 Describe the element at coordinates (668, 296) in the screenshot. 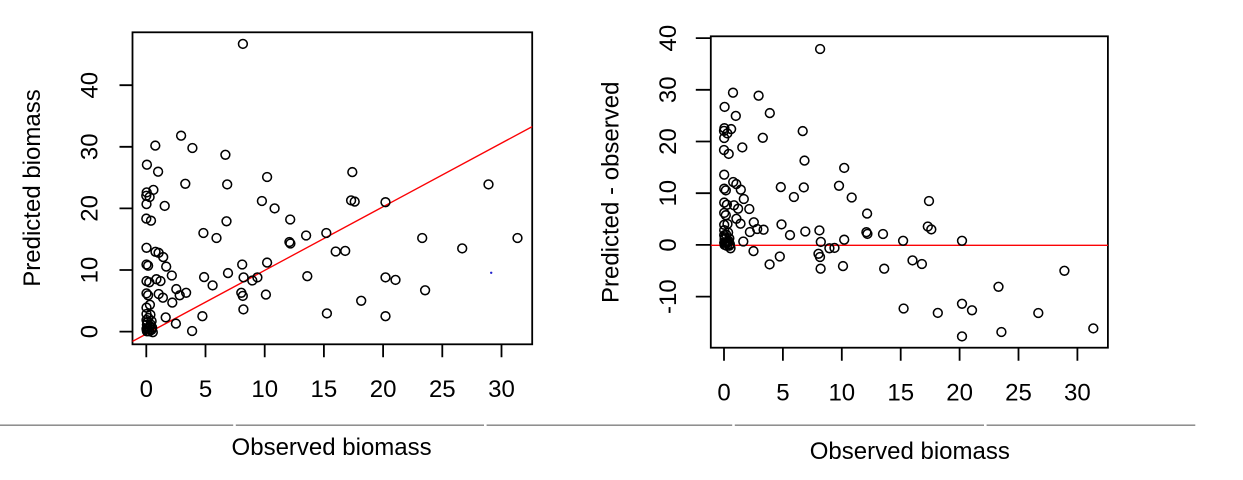

I see `svg-text: -10` at that location.